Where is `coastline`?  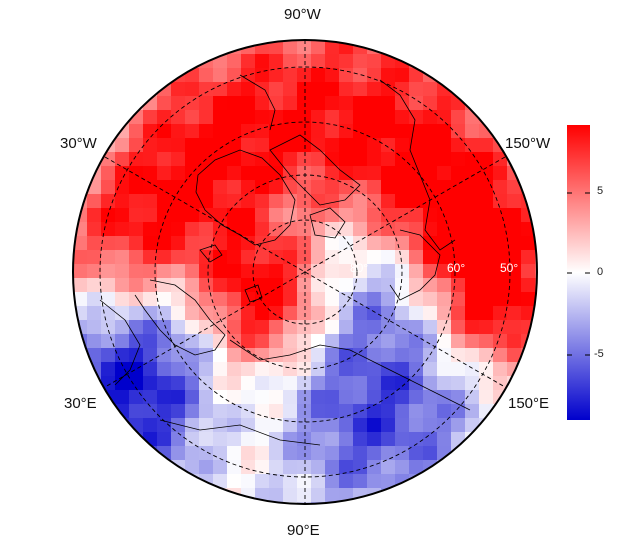 coastline is located at coordinates (211, 253).